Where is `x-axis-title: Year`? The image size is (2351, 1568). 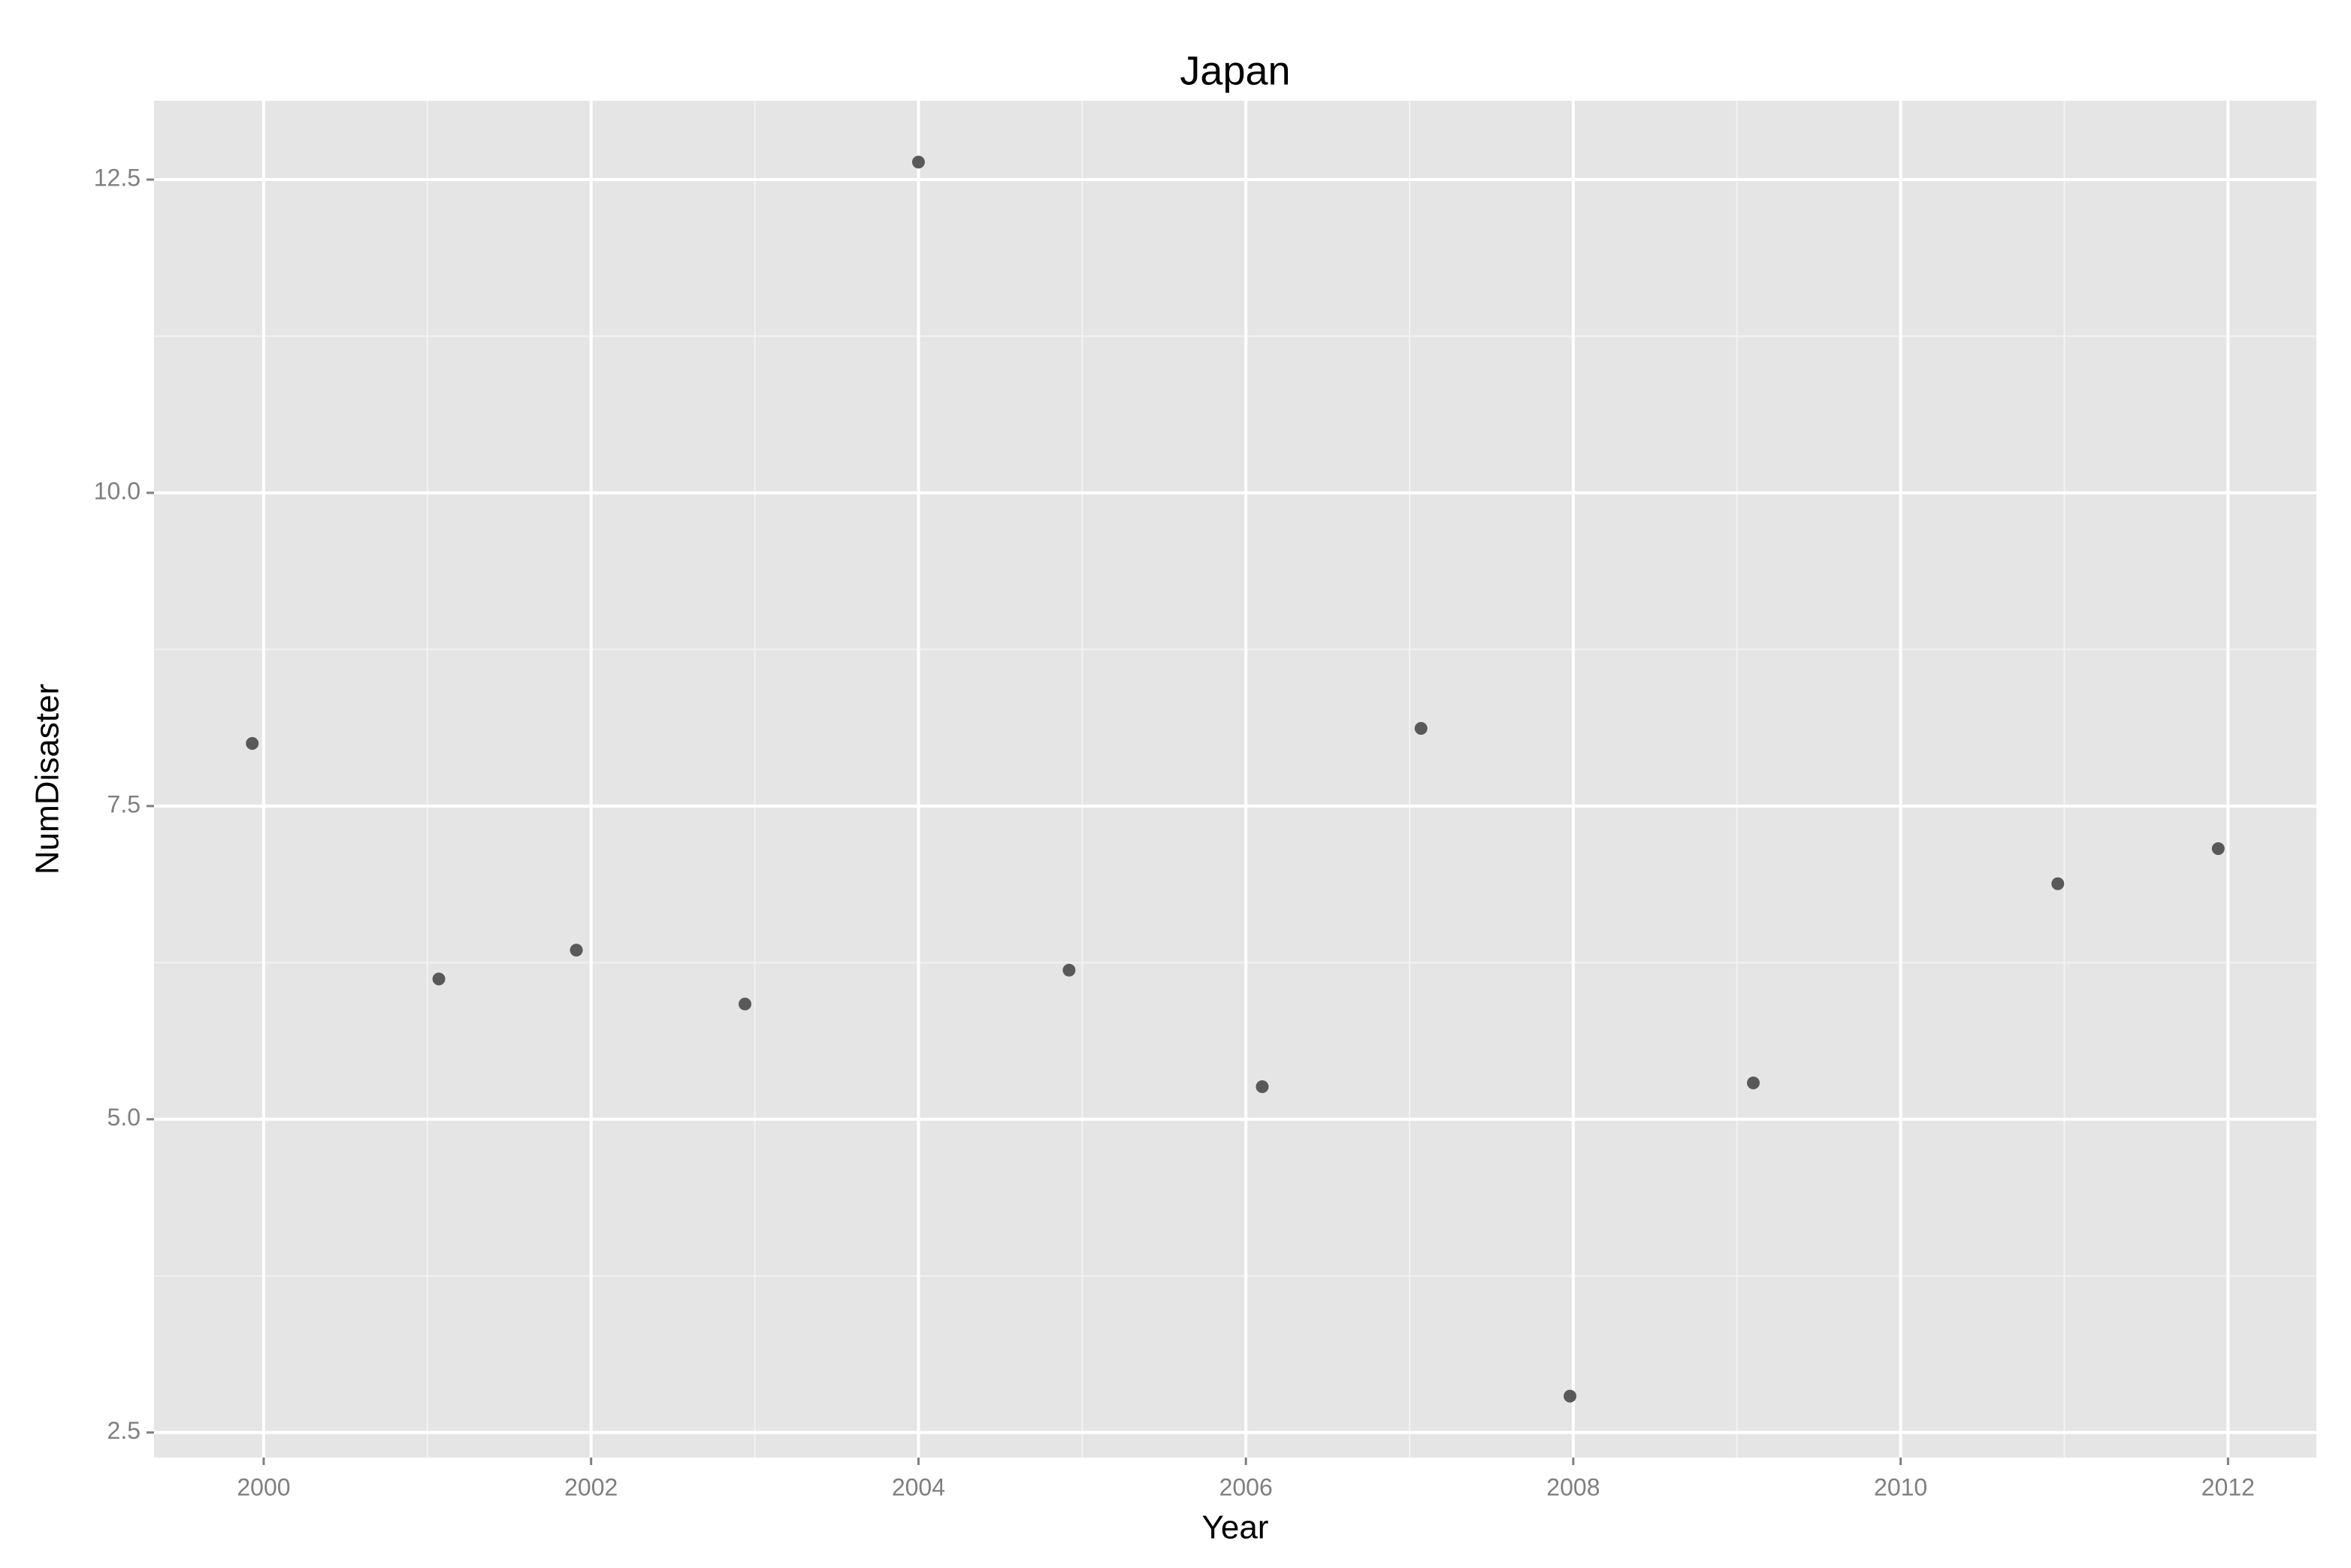
x-axis-title: Year is located at coordinates (1236, 1527).